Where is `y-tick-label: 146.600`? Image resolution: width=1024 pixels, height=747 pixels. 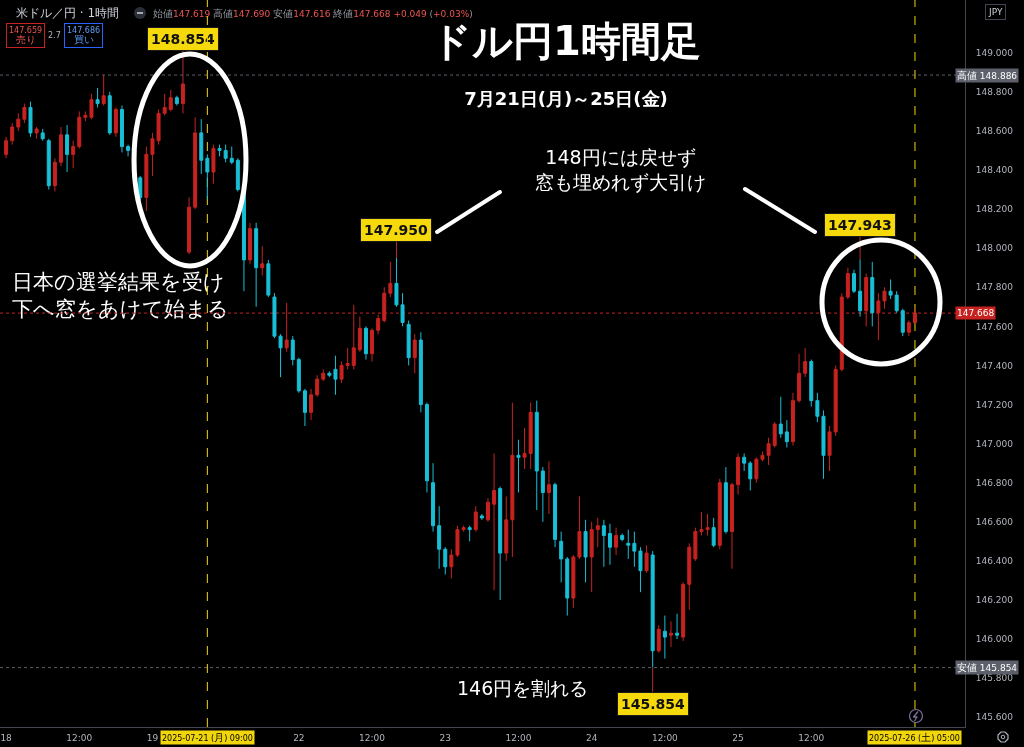
y-tick-label: 146.600 is located at coordinates (994, 521).